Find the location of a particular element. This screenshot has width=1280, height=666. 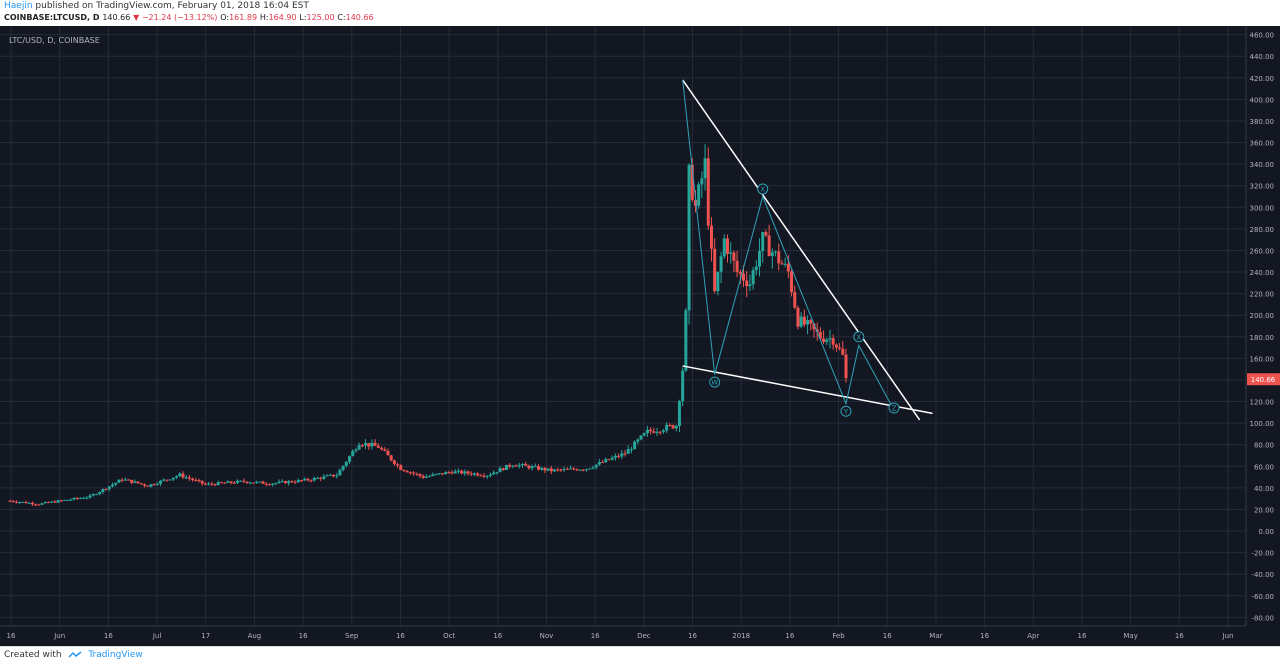

y-tick-label: 280.00 is located at coordinates (1262, 230).